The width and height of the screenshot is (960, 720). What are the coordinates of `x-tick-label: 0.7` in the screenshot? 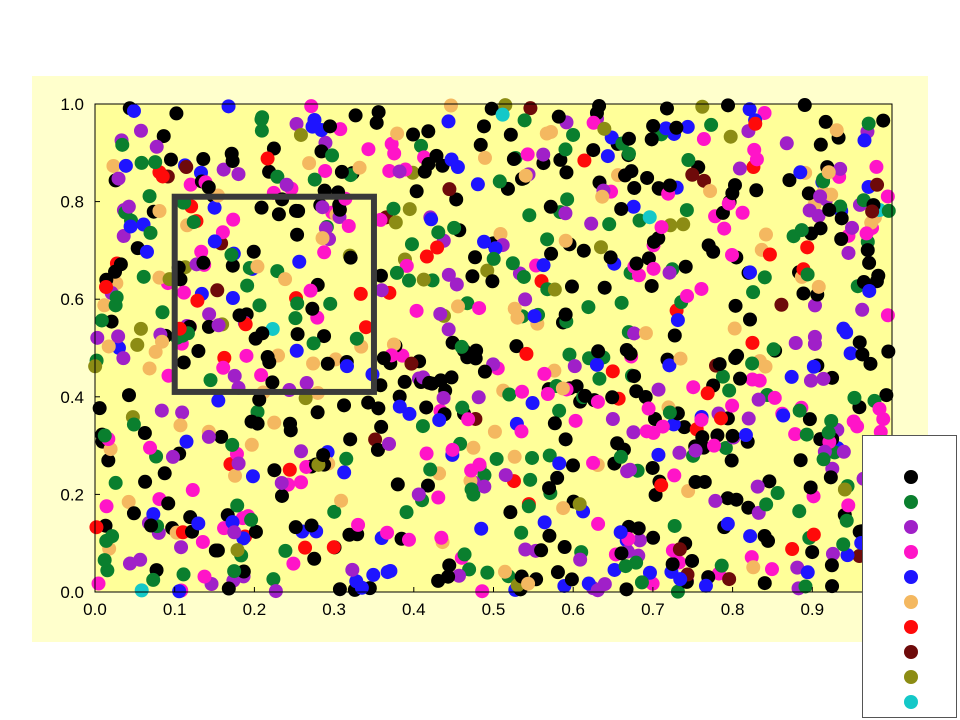 It's located at (653, 609).